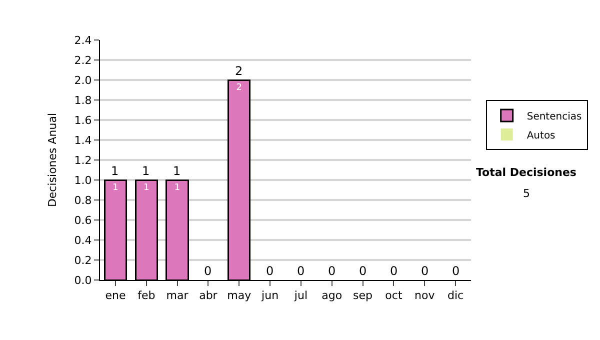 The height and width of the screenshot is (340, 600). Describe the element at coordinates (83, 40) in the screenshot. I see `y-tick-label: 2.4` at that location.